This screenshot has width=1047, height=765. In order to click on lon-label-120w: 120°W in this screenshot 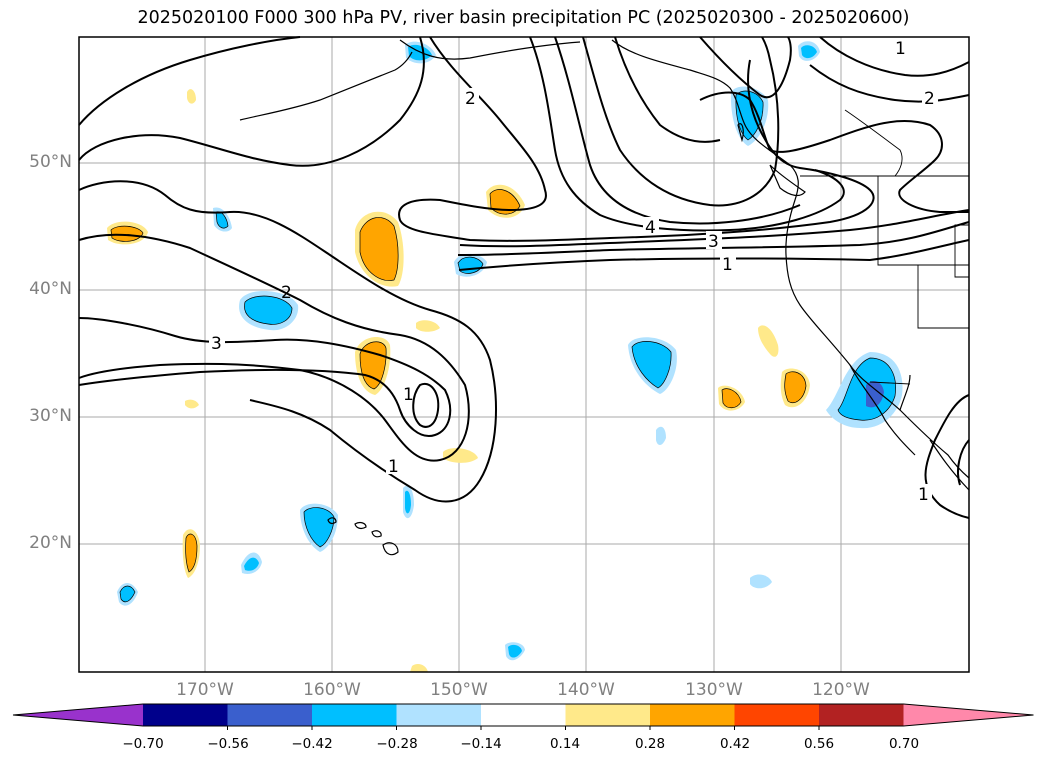, I will do `click(841, 690)`.